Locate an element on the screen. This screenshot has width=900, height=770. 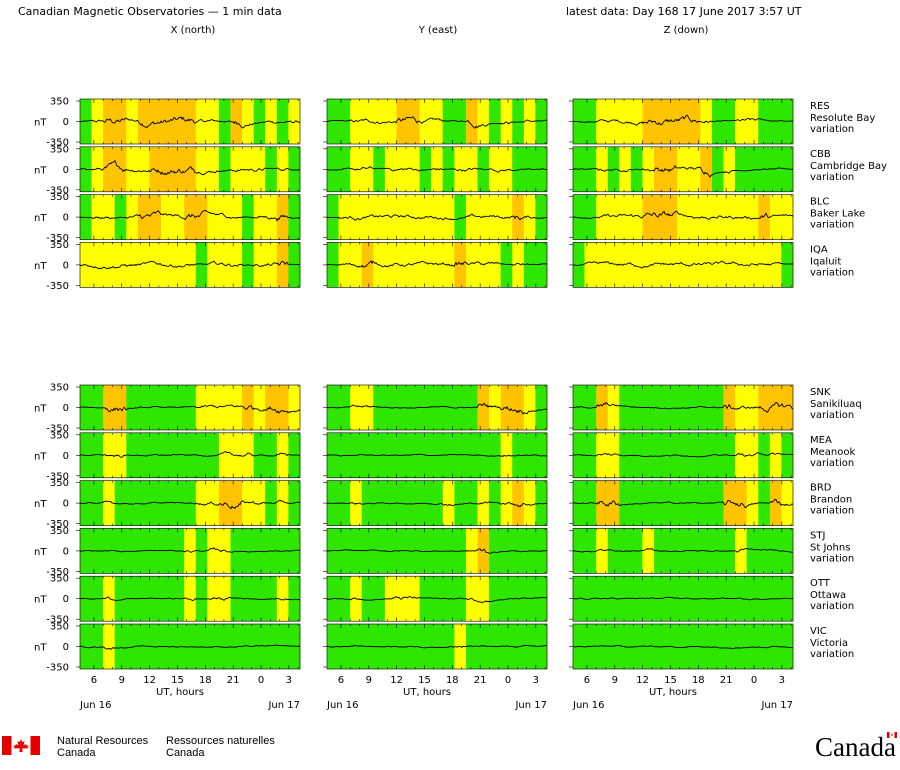
station-code: SNK is located at coordinates (820, 392).